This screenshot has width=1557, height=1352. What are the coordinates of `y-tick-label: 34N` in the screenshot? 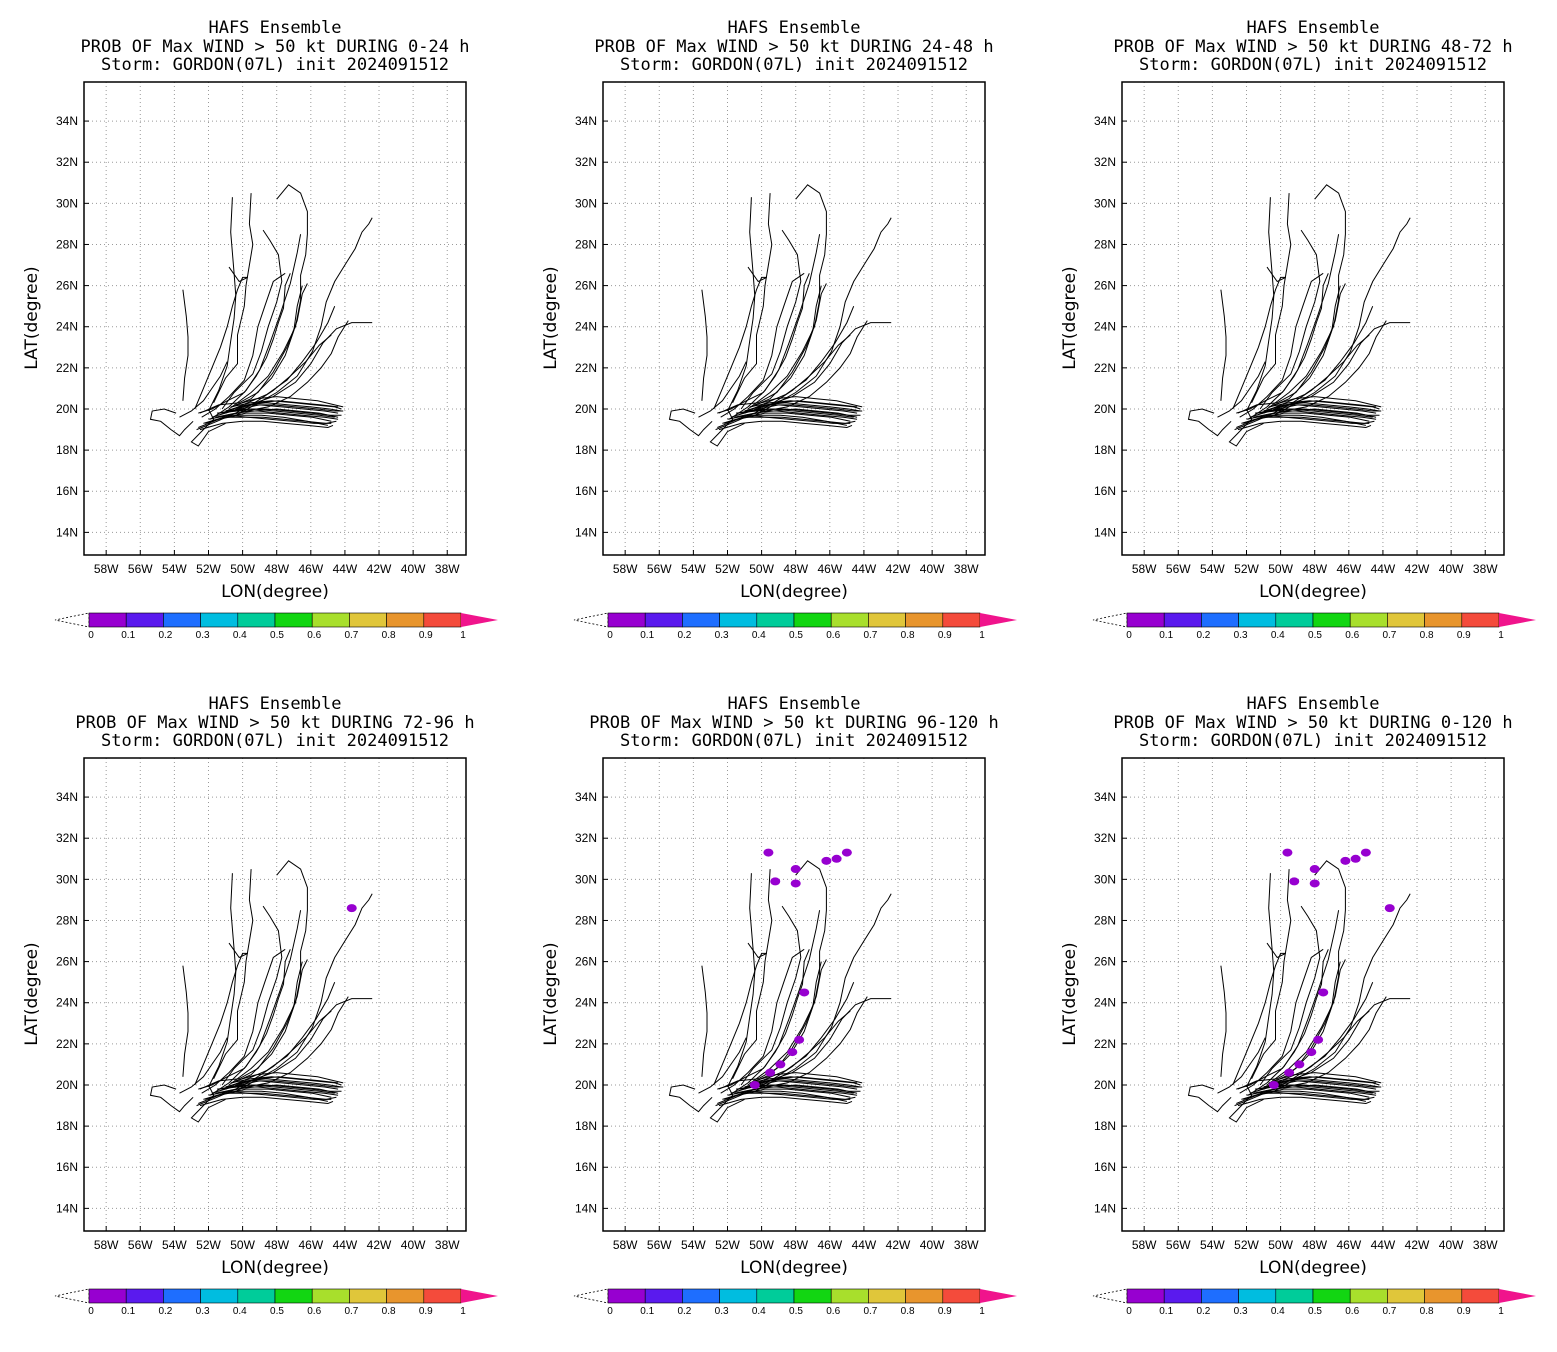 It's located at (586, 797).